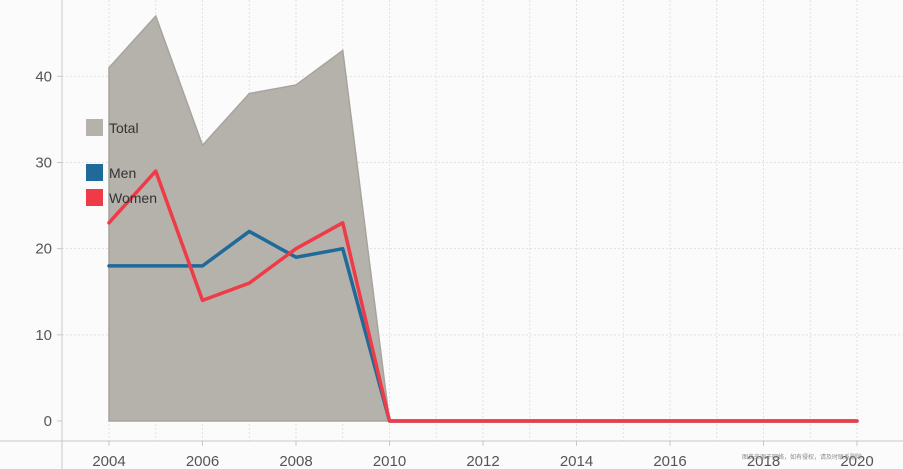 The height and width of the screenshot is (469, 903). Describe the element at coordinates (122, 173) in the screenshot. I see `legend-label-men: Men` at that location.